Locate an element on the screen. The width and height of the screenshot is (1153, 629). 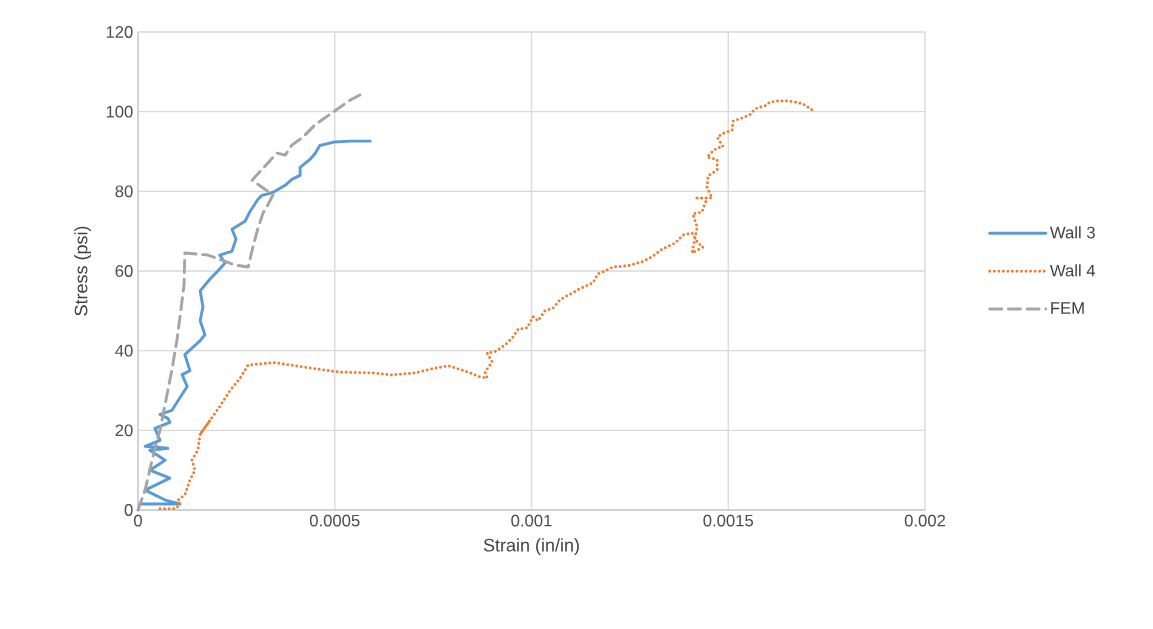
y-tick-label: 60 is located at coordinates (124, 271).